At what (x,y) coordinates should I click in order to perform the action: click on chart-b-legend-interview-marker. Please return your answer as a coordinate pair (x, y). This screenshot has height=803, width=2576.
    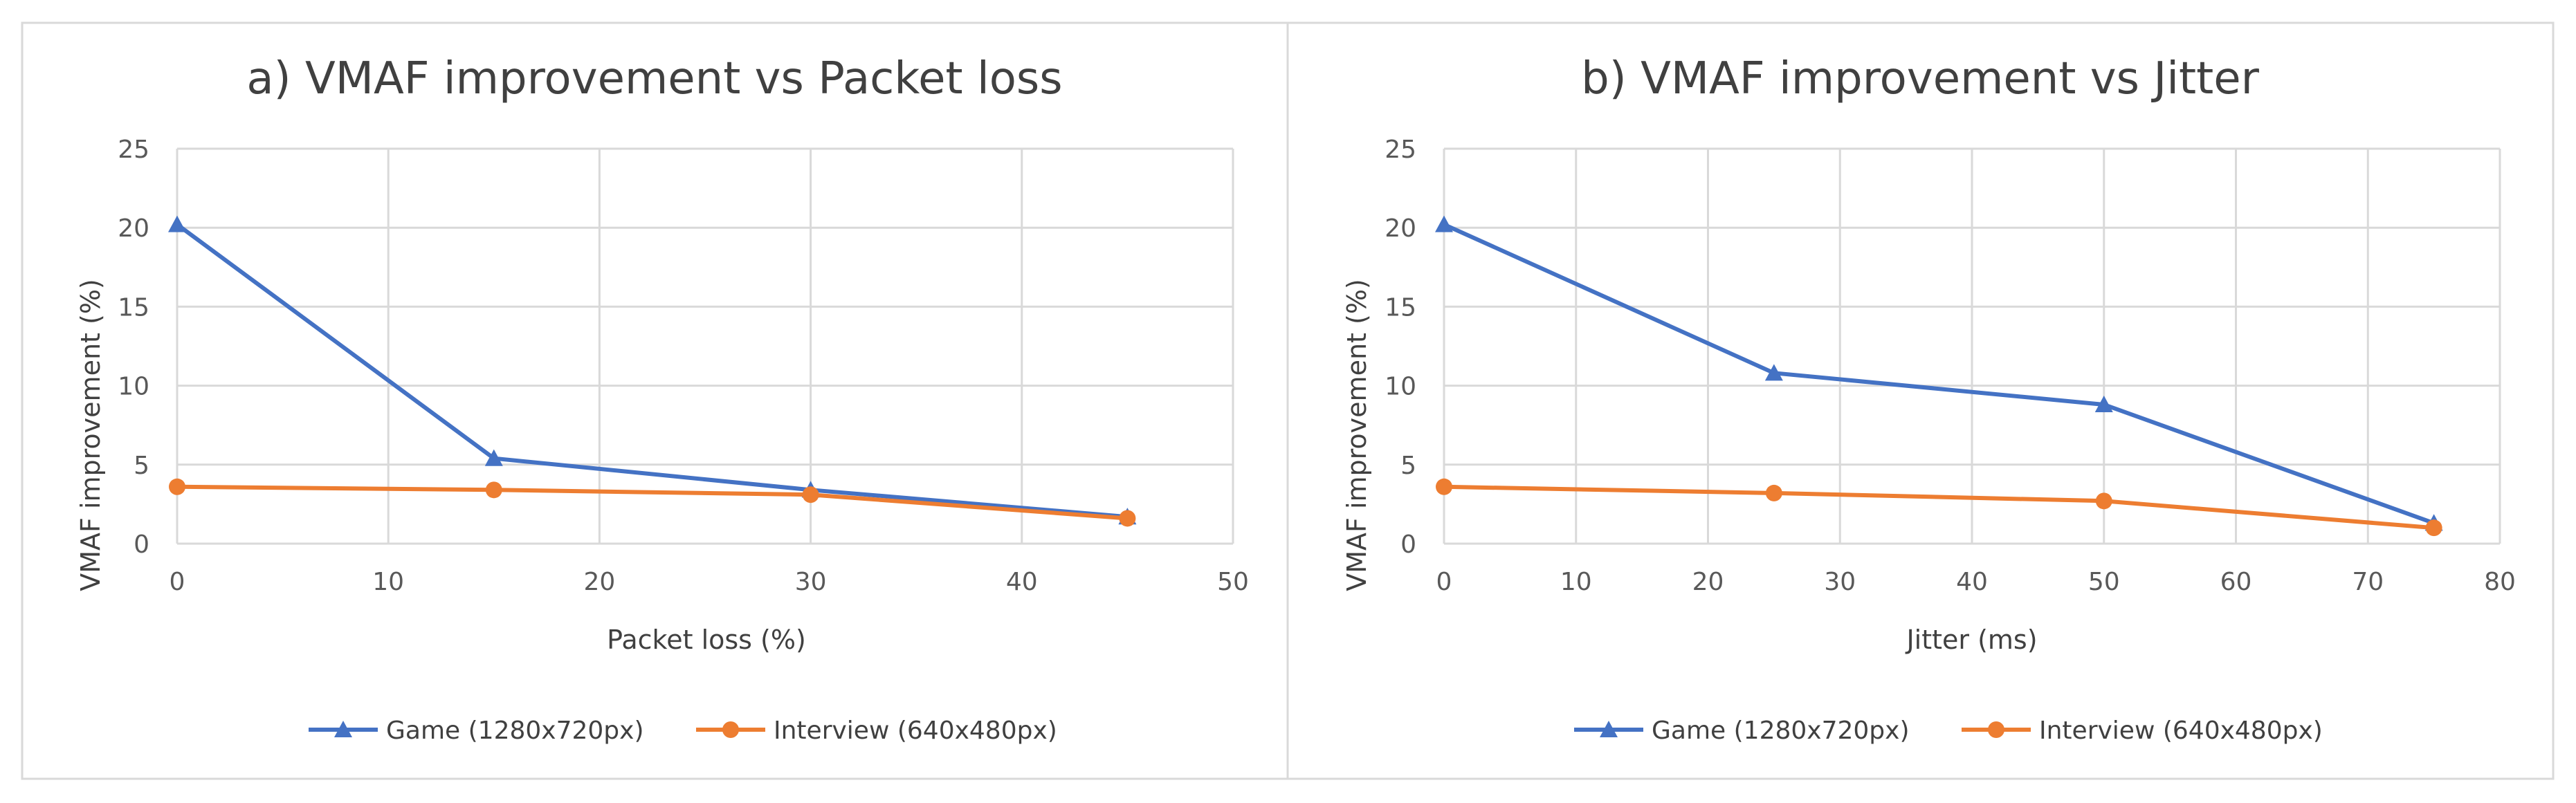
    Looking at the image, I should click on (1996, 729).